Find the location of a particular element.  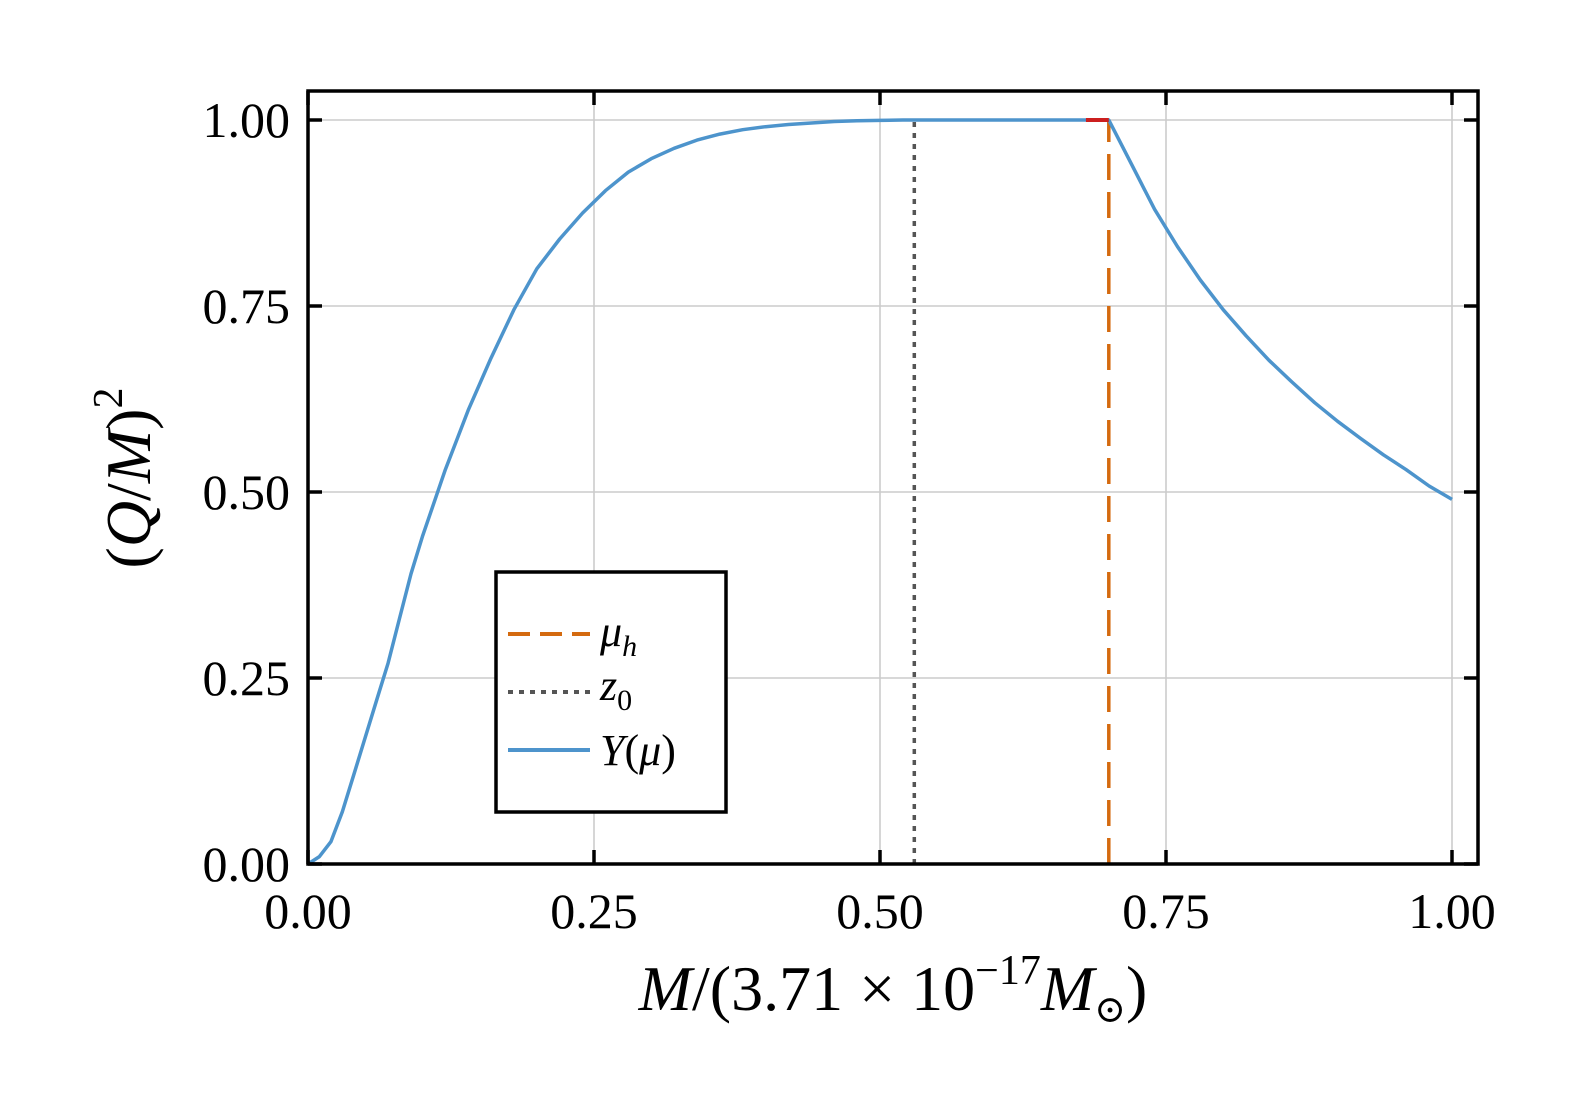

x-tick-label-2: 0.50 is located at coordinates (880, 911).